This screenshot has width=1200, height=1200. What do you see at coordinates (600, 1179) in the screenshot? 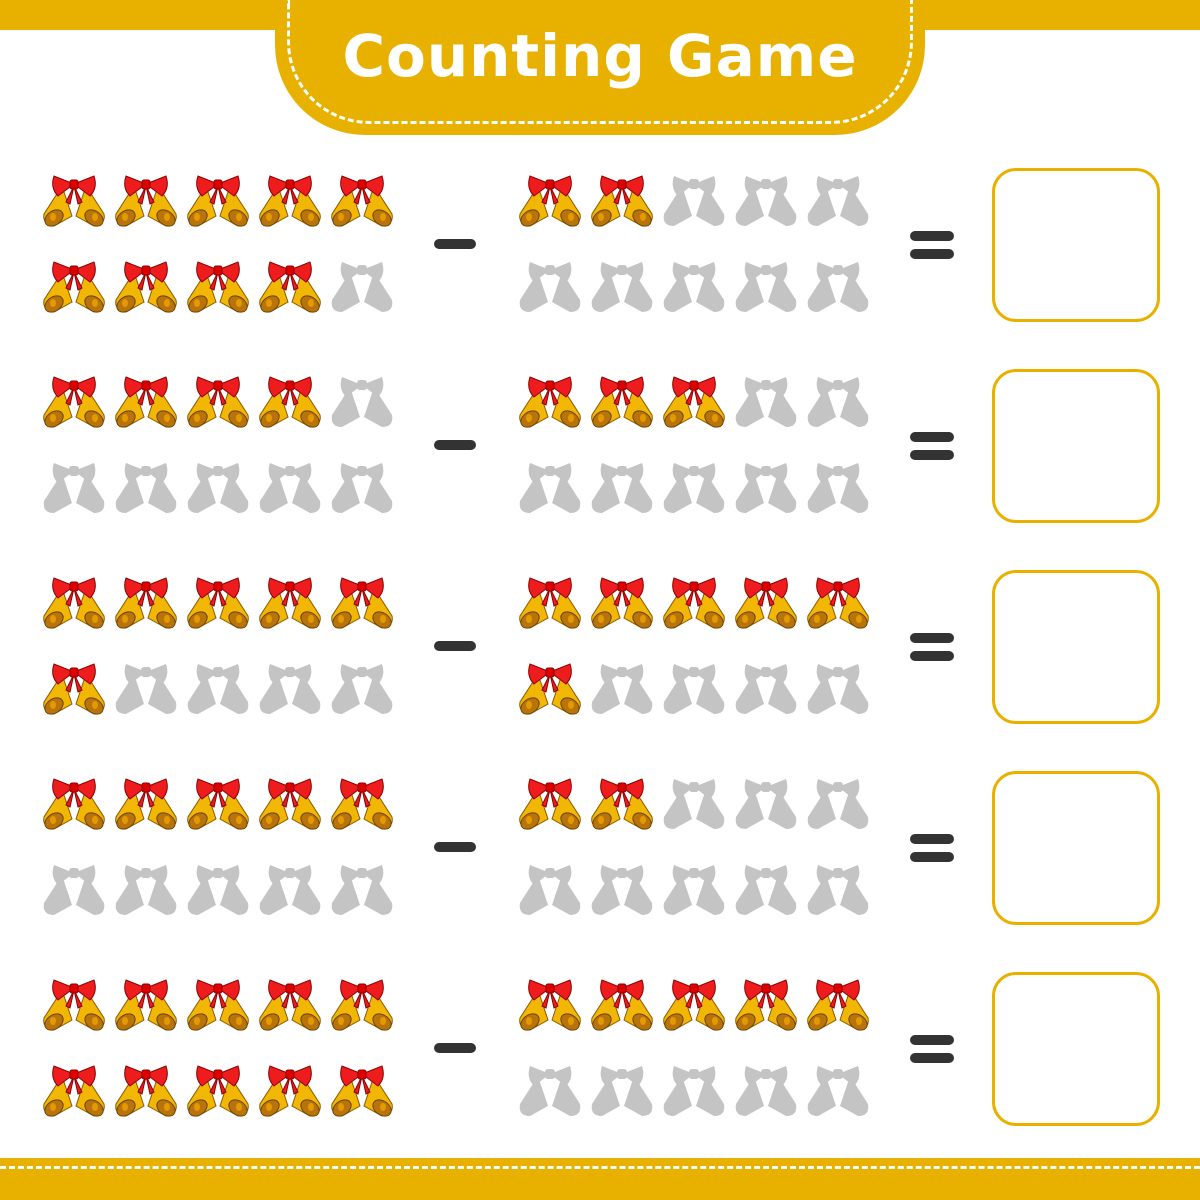
I see `footer-band` at bounding box center [600, 1179].